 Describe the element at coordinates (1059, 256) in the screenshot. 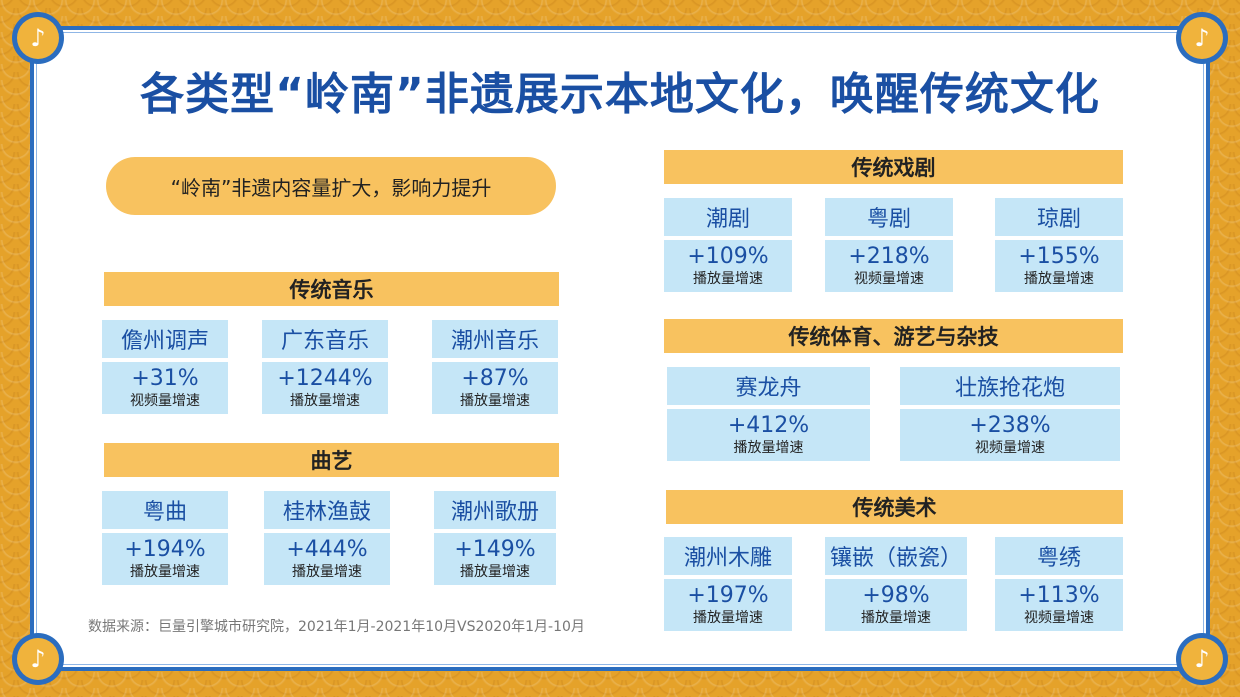

I see `card-value: +155%` at that location.